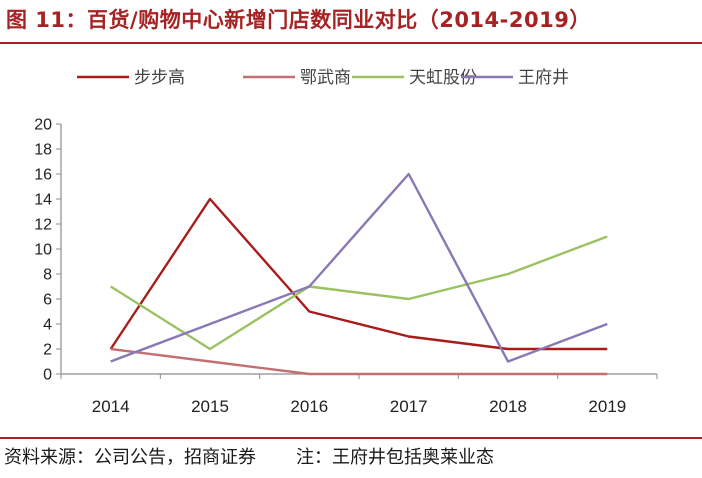 The height and width of the screenshot is (478, 702). What do you see at coordinates (309, 406) in the screenshot?
I see `x-tick-label: 2016` at bounding box center [309, 406].